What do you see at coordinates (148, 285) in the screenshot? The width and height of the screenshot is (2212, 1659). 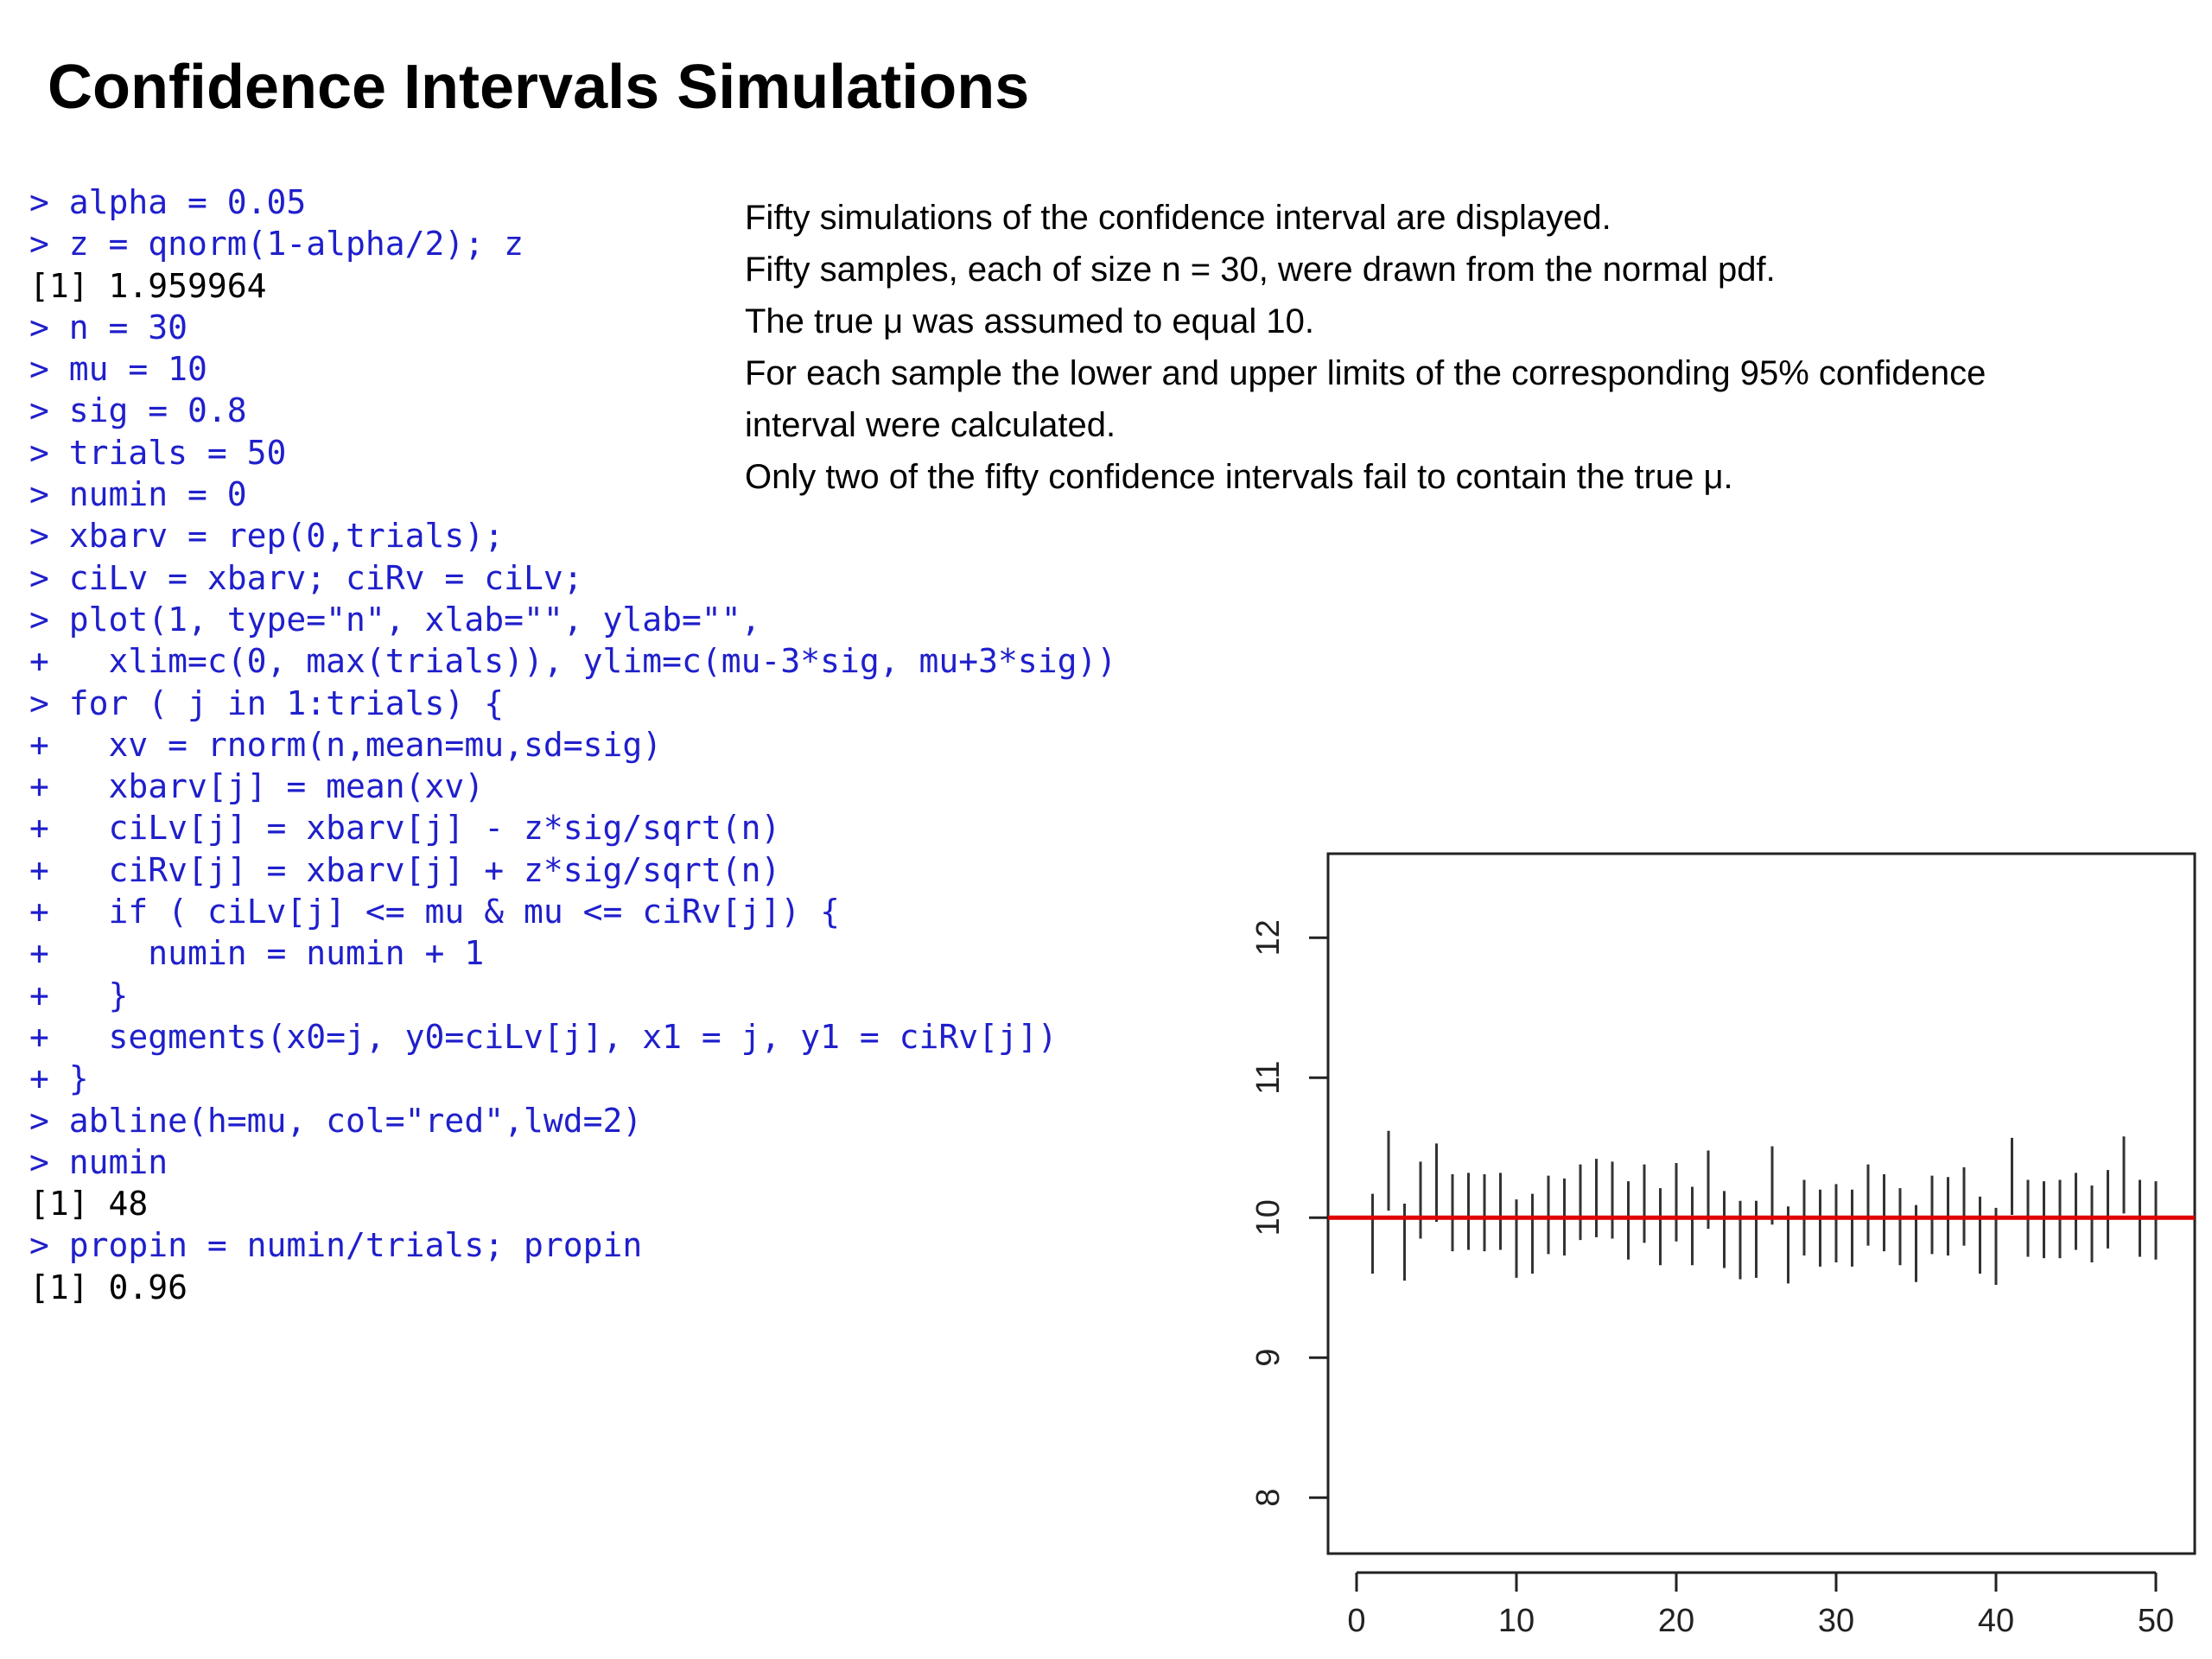 I see `code-output-line: [1] 1.959964` at bounding box center [148, 285].